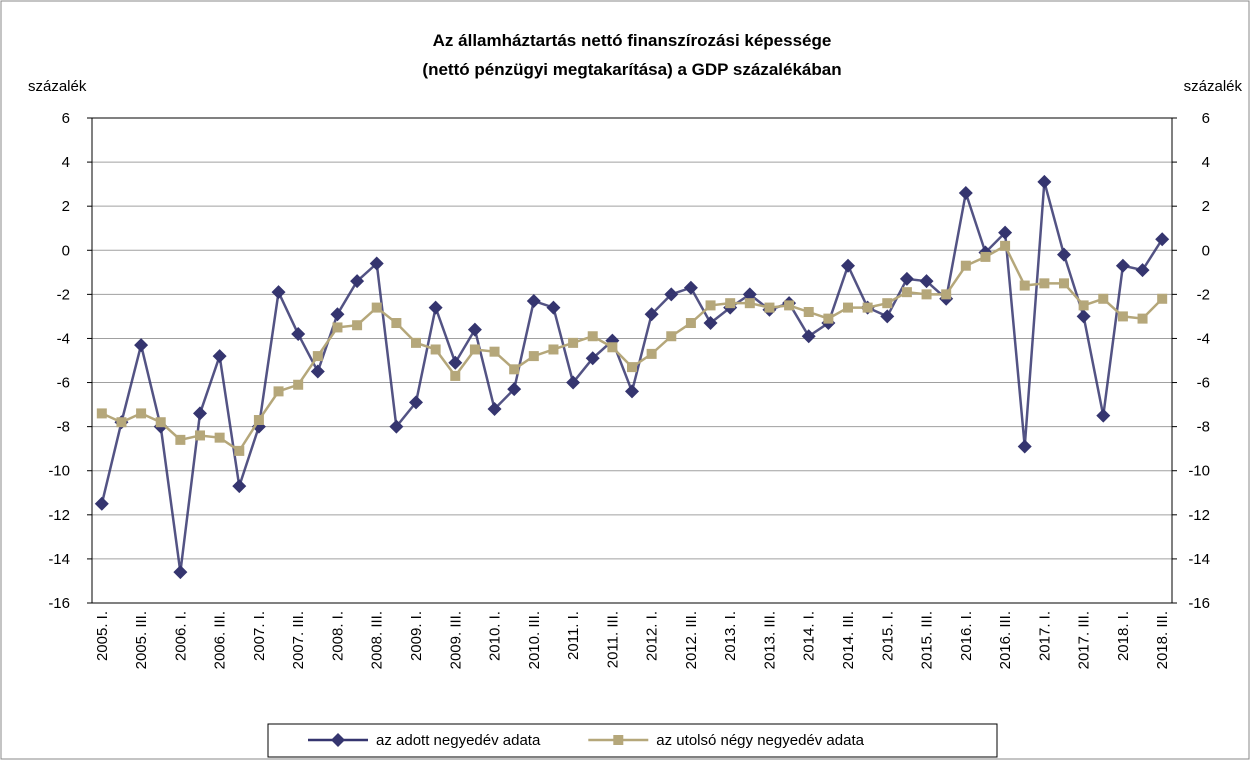 This screenshot has height=760, width=1250. Describe the element at coordinates (1199, 515) in the screenshot. I see `y2-tick-label: -12` at that location.